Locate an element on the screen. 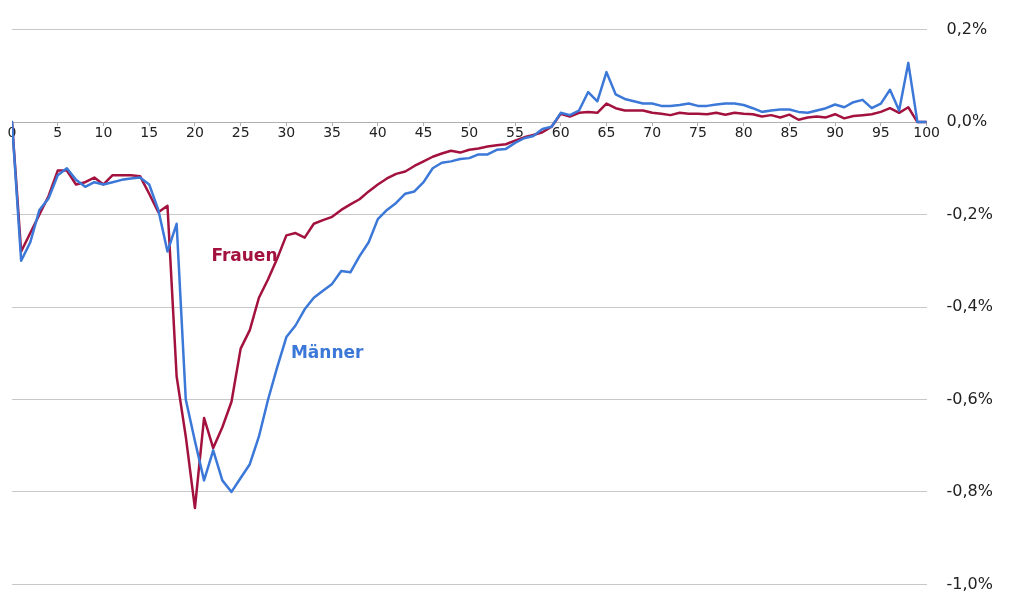 The height and width of the screenshot is (614, 1021). x-tick-label: 75 is located at coordinates (698, 132).